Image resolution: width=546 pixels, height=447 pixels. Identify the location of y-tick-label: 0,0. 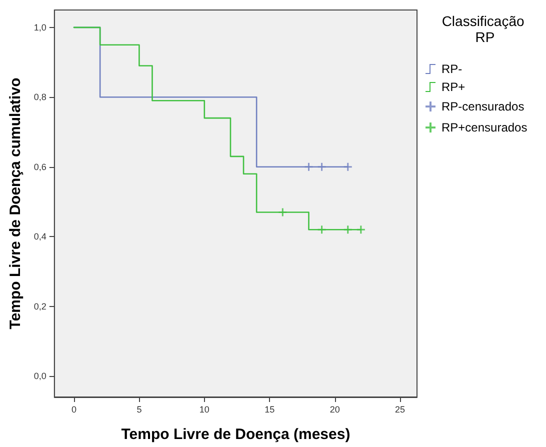
(40, 376).